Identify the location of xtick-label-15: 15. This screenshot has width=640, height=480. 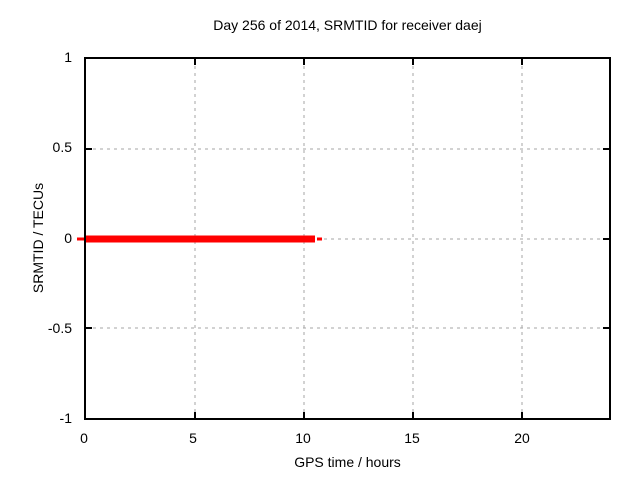
(412, 438).